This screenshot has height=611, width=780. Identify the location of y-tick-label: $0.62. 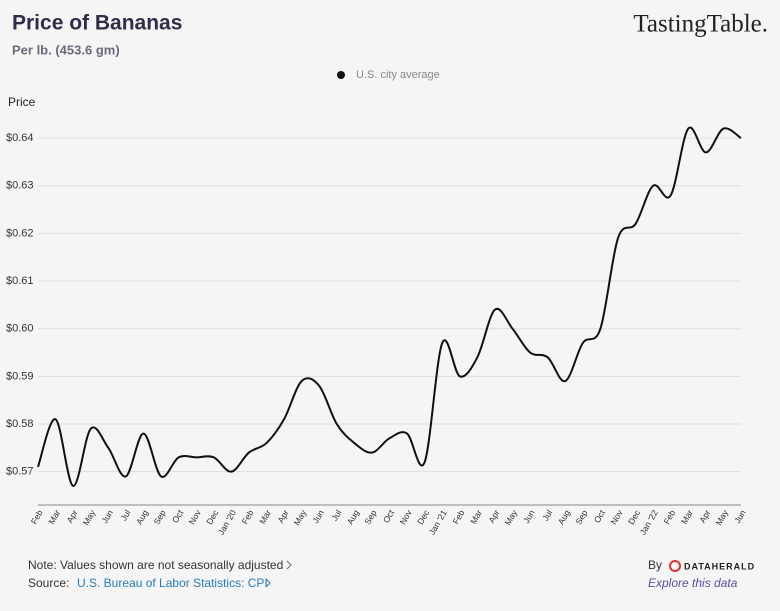
(20, 233).